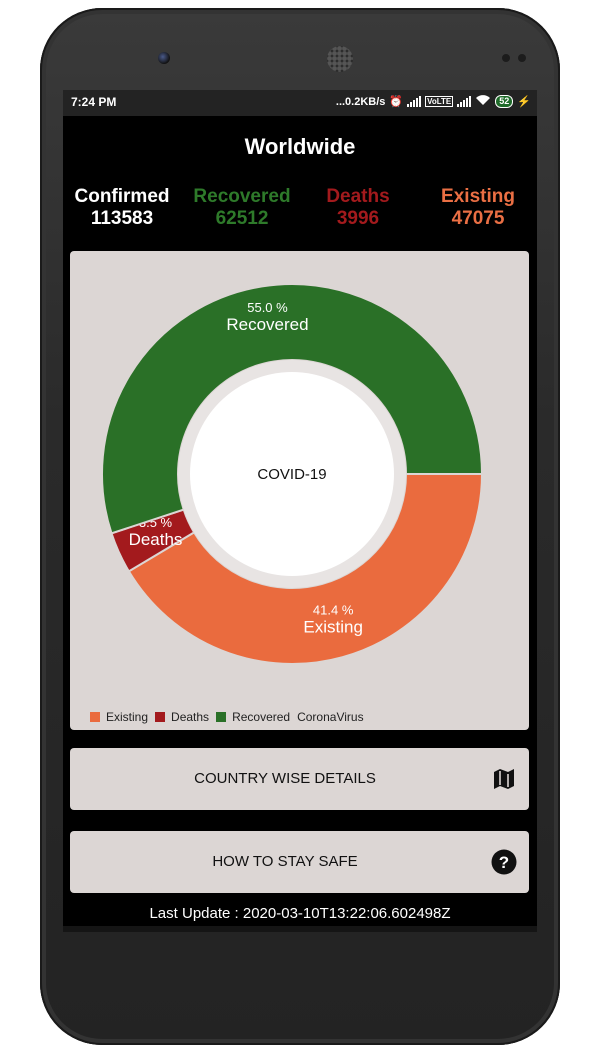 This screenshot has width=600, height=1053. I want to click on donut-hole, so click(292, 474).